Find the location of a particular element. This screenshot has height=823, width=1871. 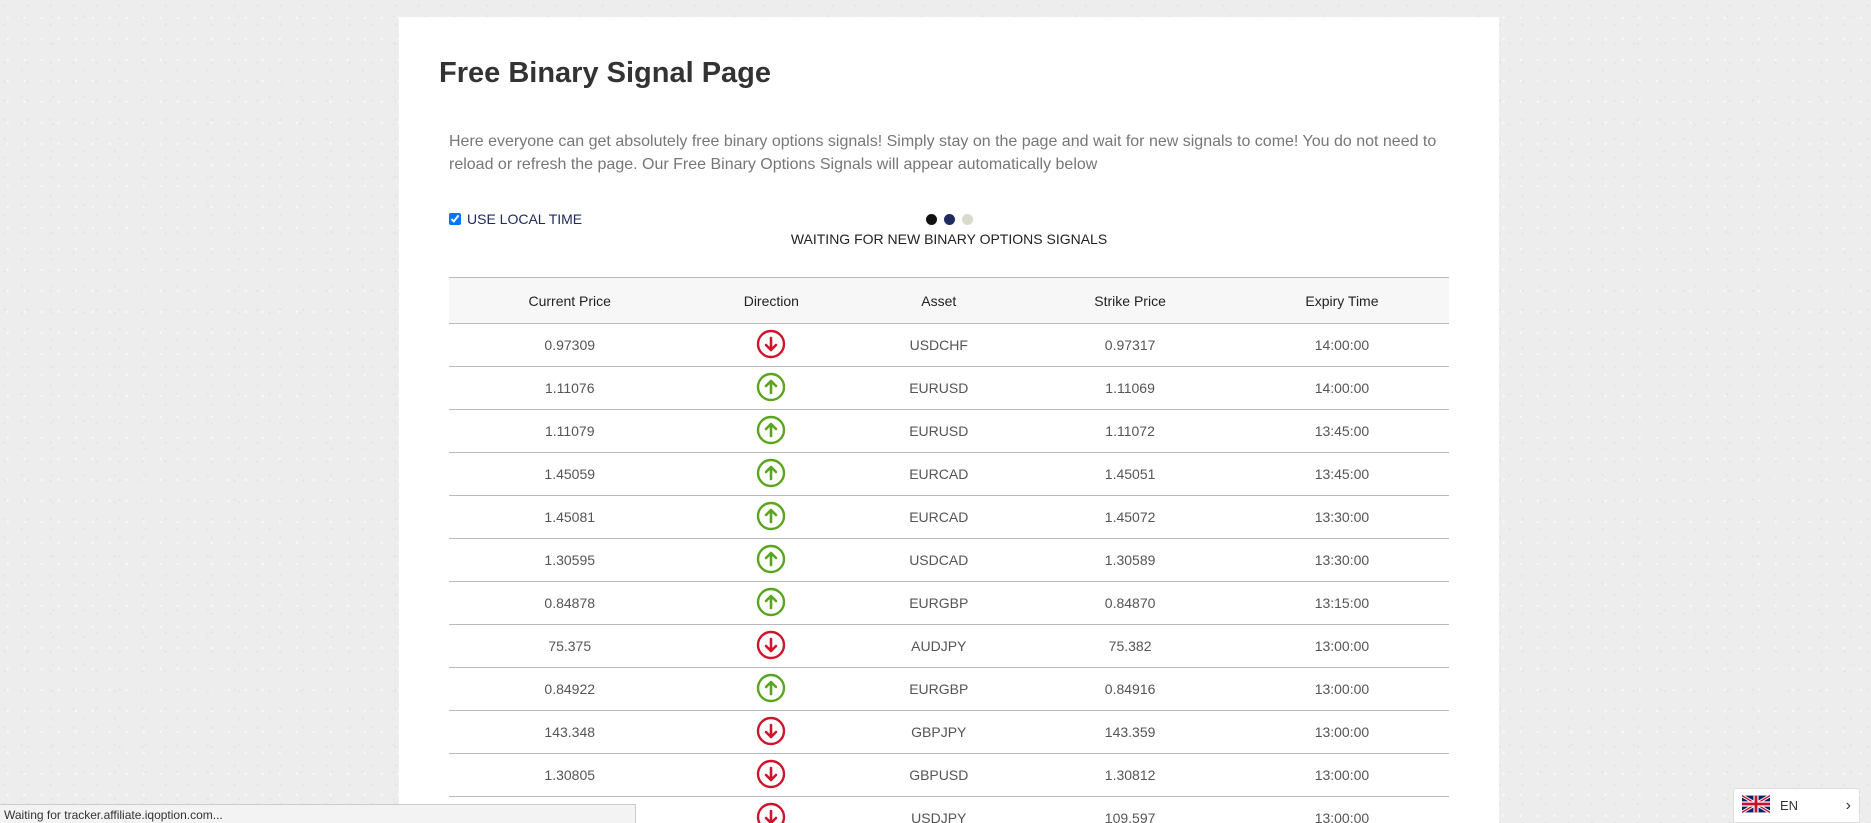

table-row: 1.30805 GBPUSD 1.30812 13:00:00 is located at coordinates (949, 775).